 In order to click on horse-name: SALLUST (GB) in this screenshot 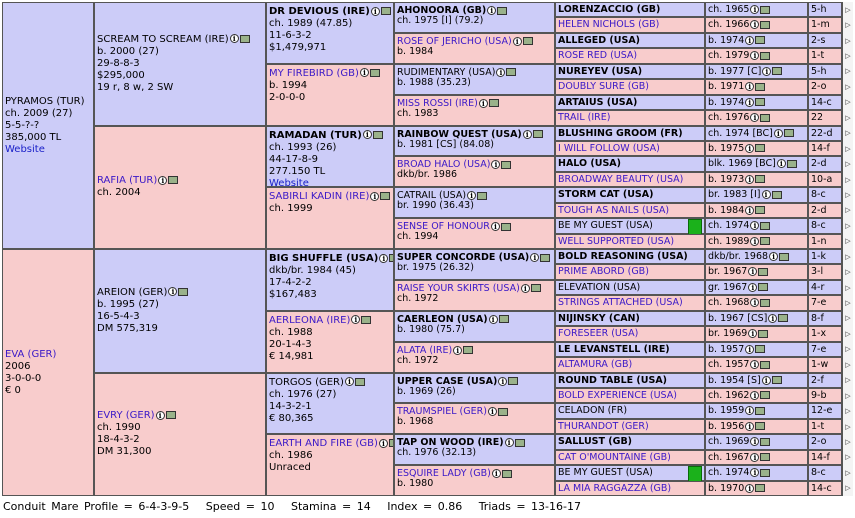, I will do `click(595, 442)`.